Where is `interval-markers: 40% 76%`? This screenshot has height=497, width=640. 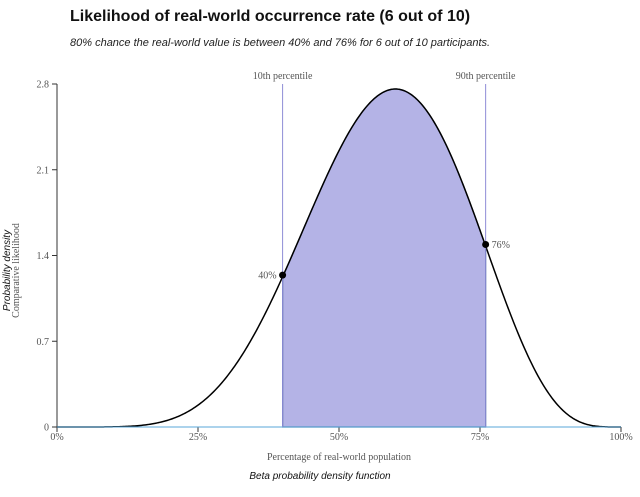 interval-markers: 40% 76% is located at coordinates (384, 261).